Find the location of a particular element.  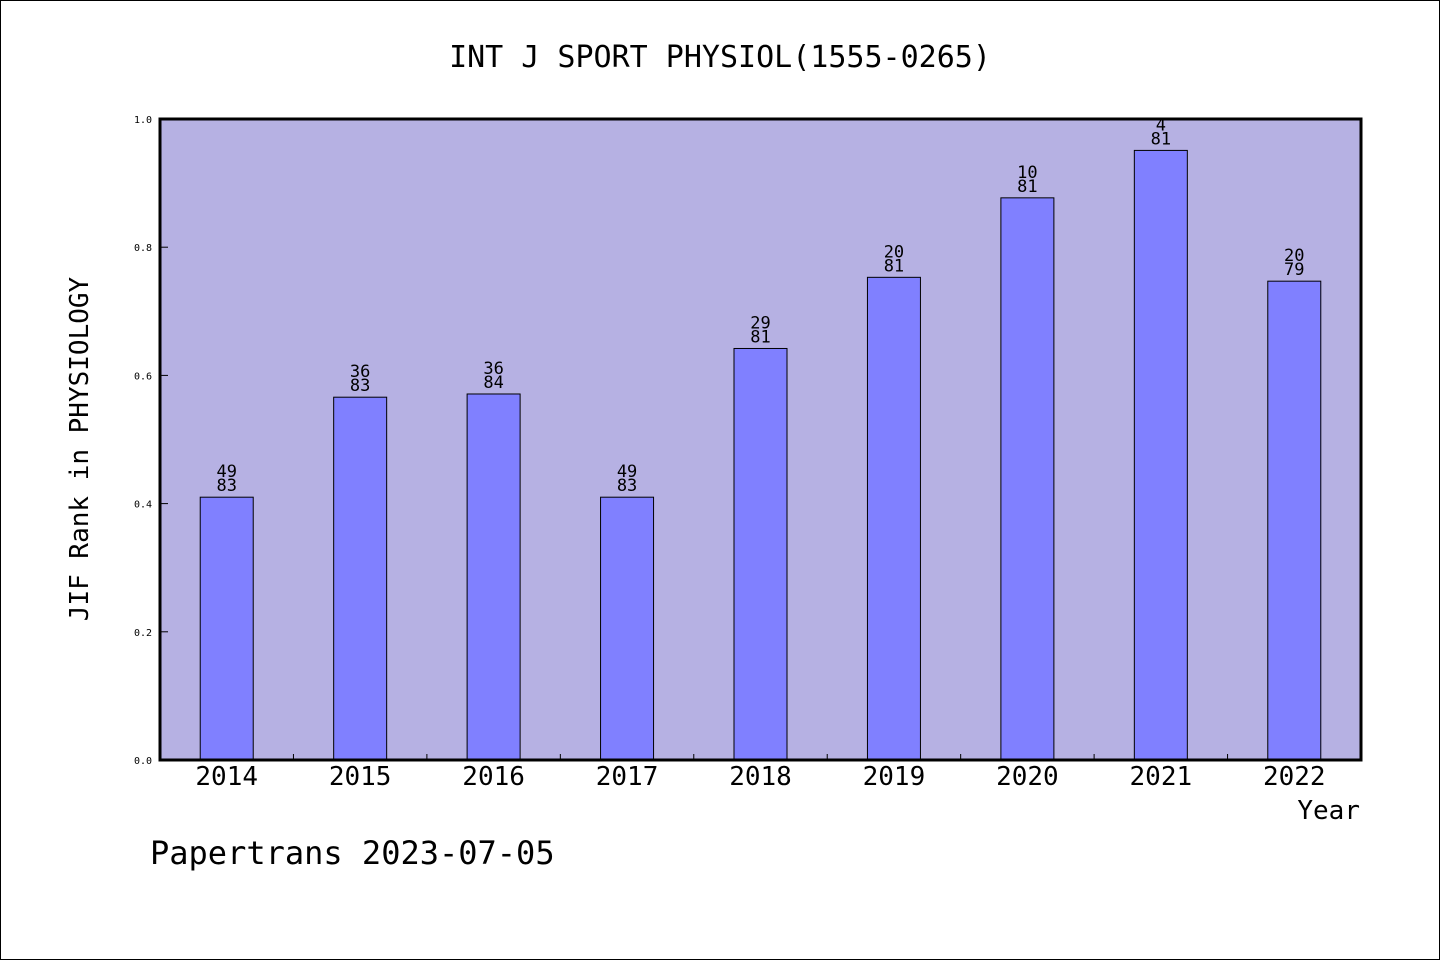

y-axis-label: JIF Rank in PHYSIOLOGY is located at coordinates (80, 448).